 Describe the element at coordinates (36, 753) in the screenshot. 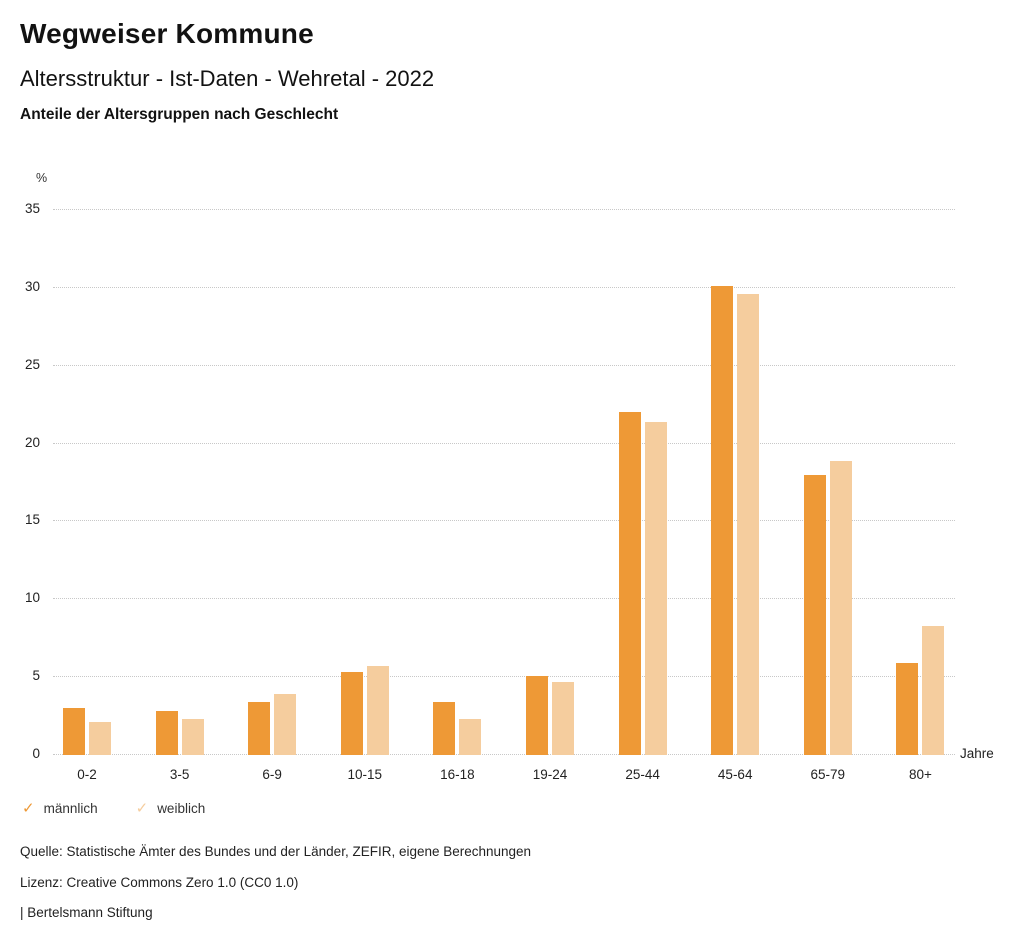

I see `y-tick-label: 0` at that location.